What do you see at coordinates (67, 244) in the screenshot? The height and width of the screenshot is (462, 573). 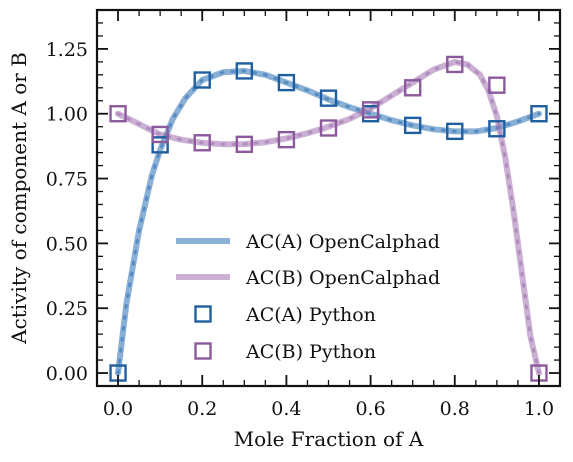 I see `y-tick-label: 0.50` at bounding box center [67, 244].